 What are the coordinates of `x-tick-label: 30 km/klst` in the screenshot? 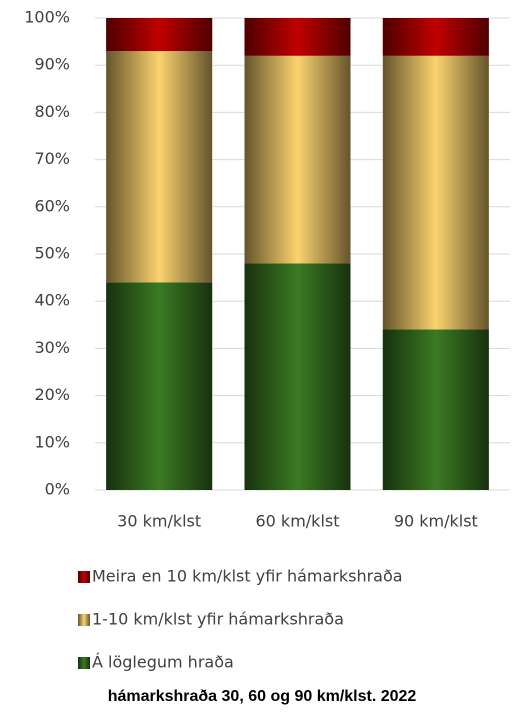 It's located at (159, 521).